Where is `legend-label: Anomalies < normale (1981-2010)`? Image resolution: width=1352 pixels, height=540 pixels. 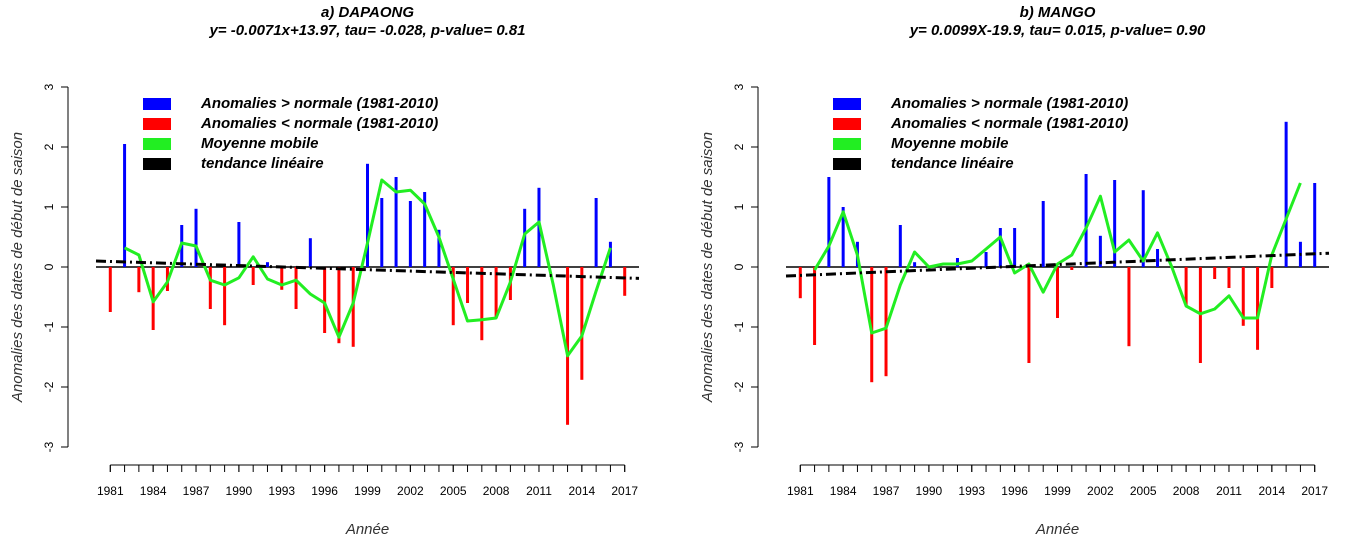
legend-label: Anomalies < normale (1981-2010) is located at coordinates (1009, 123).